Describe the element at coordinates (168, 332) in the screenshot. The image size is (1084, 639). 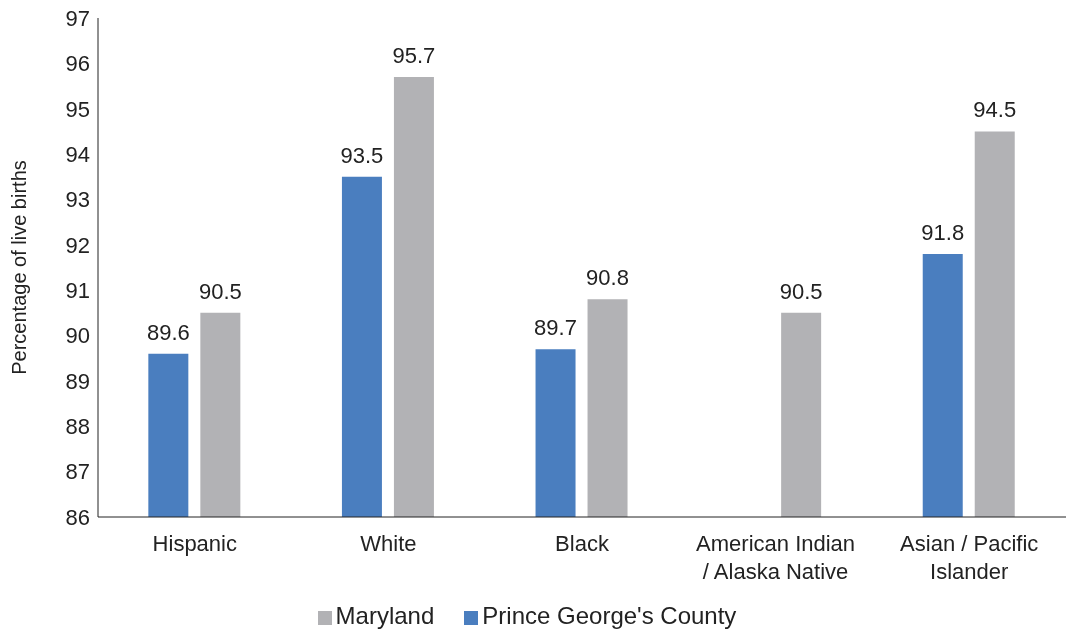
I see `data-label: 89.6` at that location.